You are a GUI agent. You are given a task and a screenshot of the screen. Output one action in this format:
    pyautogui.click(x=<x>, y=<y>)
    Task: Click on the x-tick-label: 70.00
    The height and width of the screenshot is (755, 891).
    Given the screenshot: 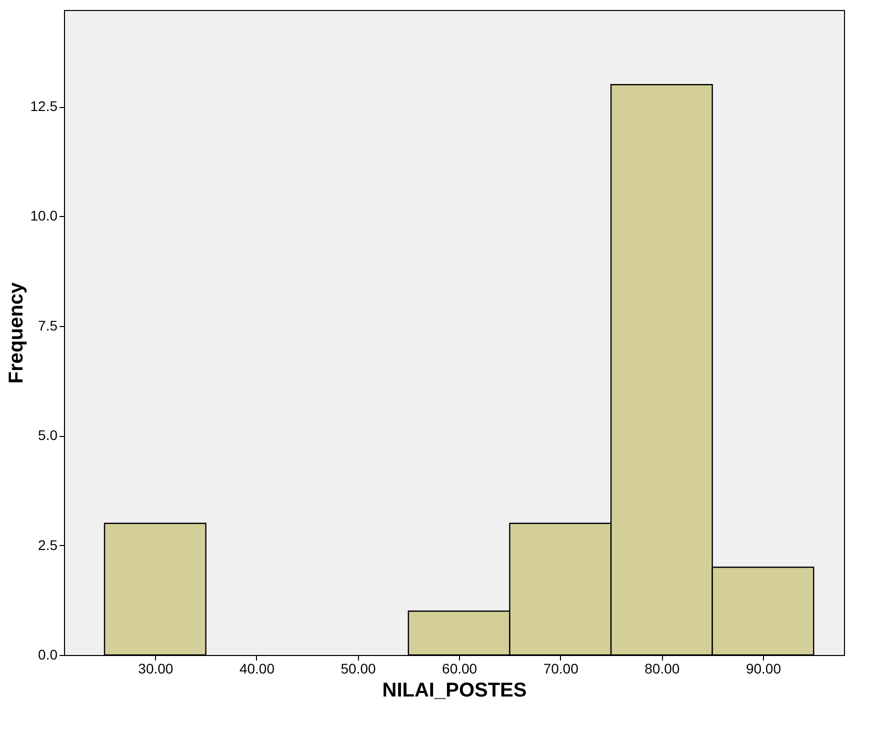 What is the action you would take?
    pyautogui.click(x=561, y=668)
    